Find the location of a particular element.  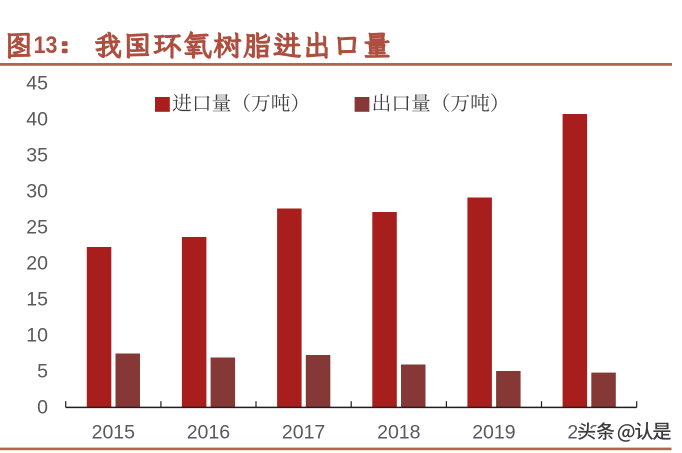

svg-text: 2016 is located at coordinates (208, 432).